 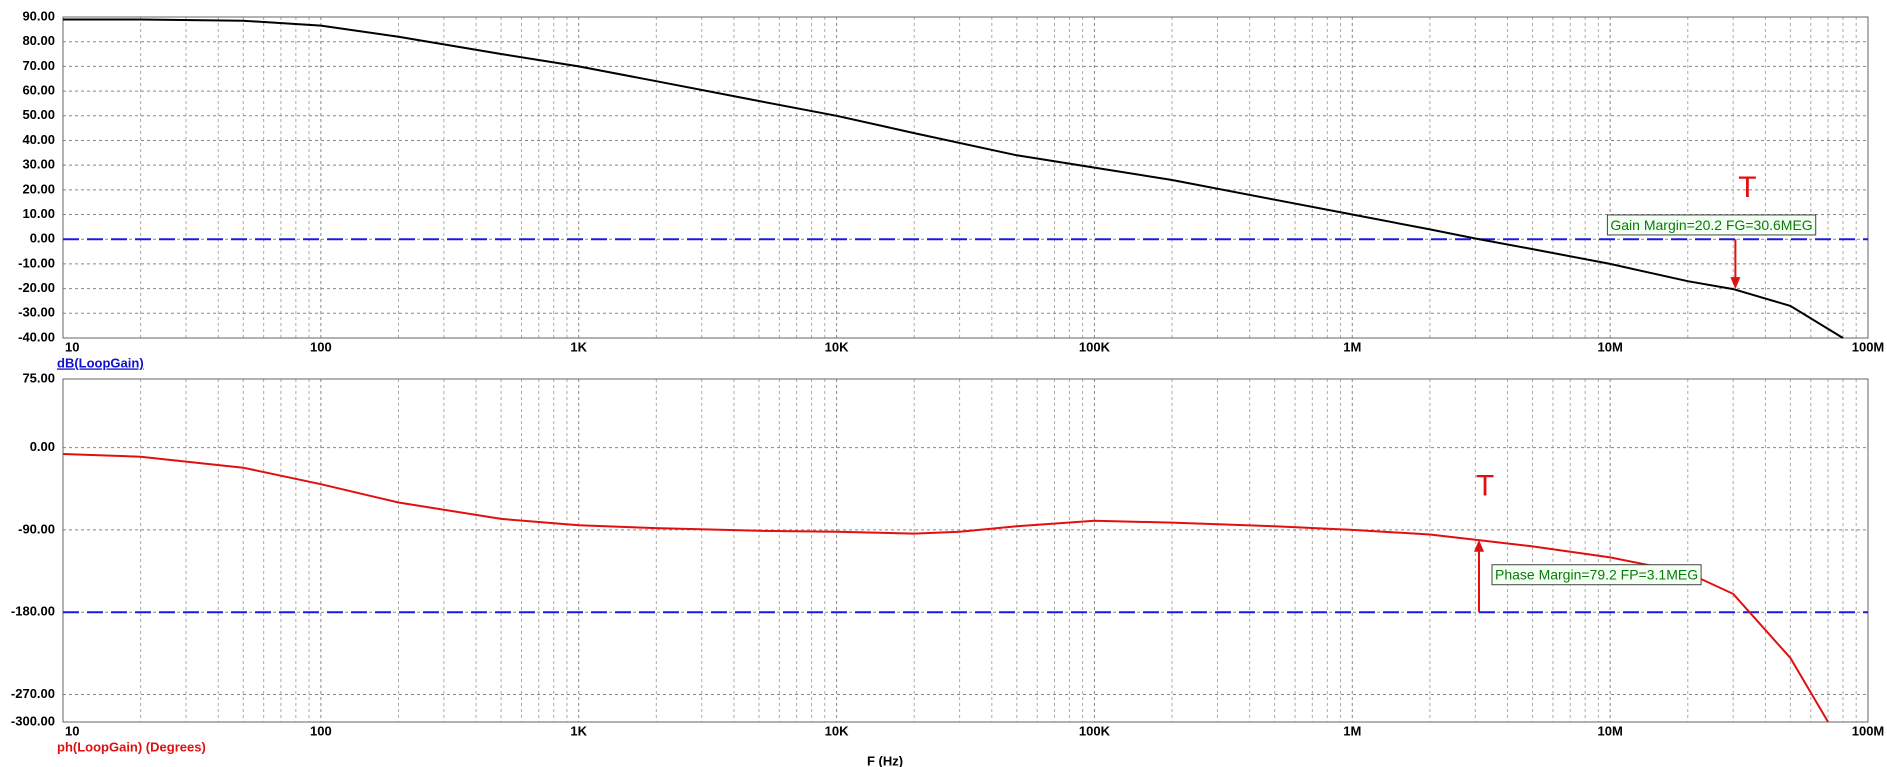 What do you see at coordinates (38, 377) in the screenshot?
I see `y-tick-label: 75.00` at bounding box center [38, 377].